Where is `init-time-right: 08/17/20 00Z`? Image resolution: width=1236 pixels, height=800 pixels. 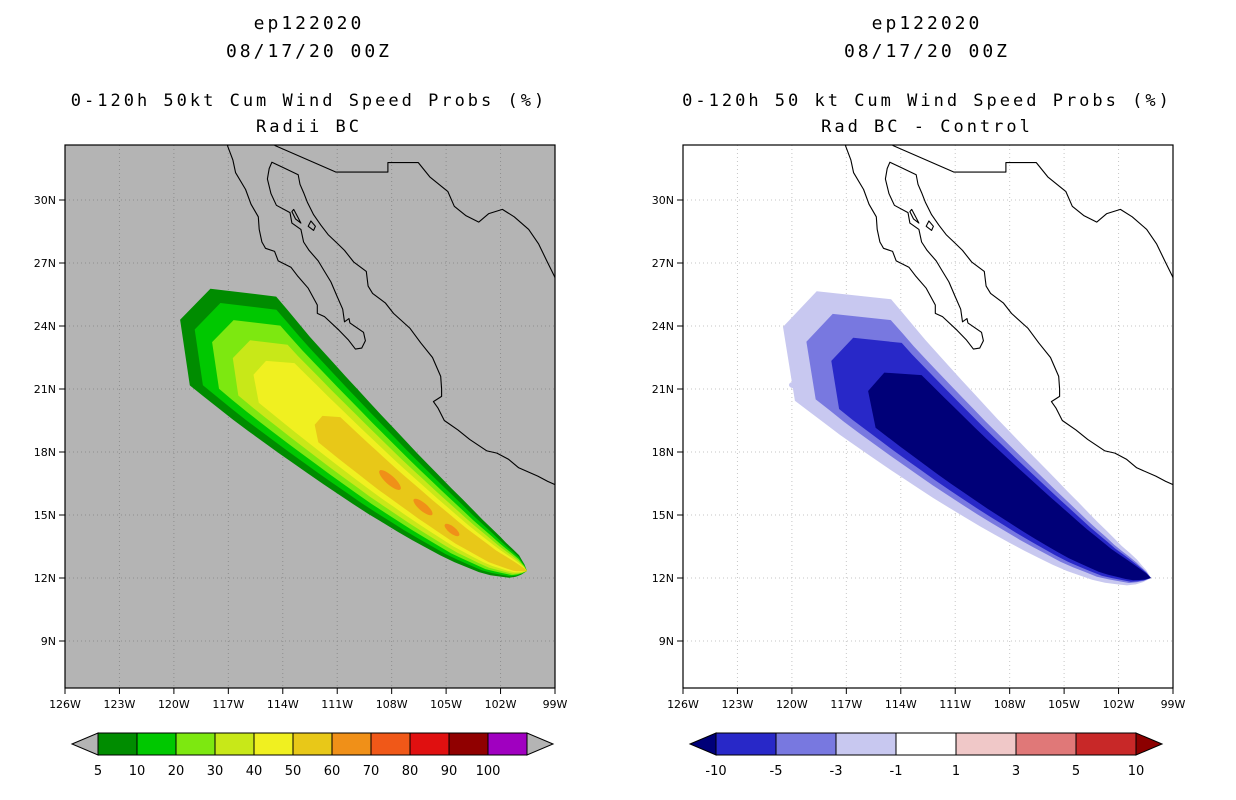
init-time-right: 08/17/20 00Z is located at coordinates (927, 51).